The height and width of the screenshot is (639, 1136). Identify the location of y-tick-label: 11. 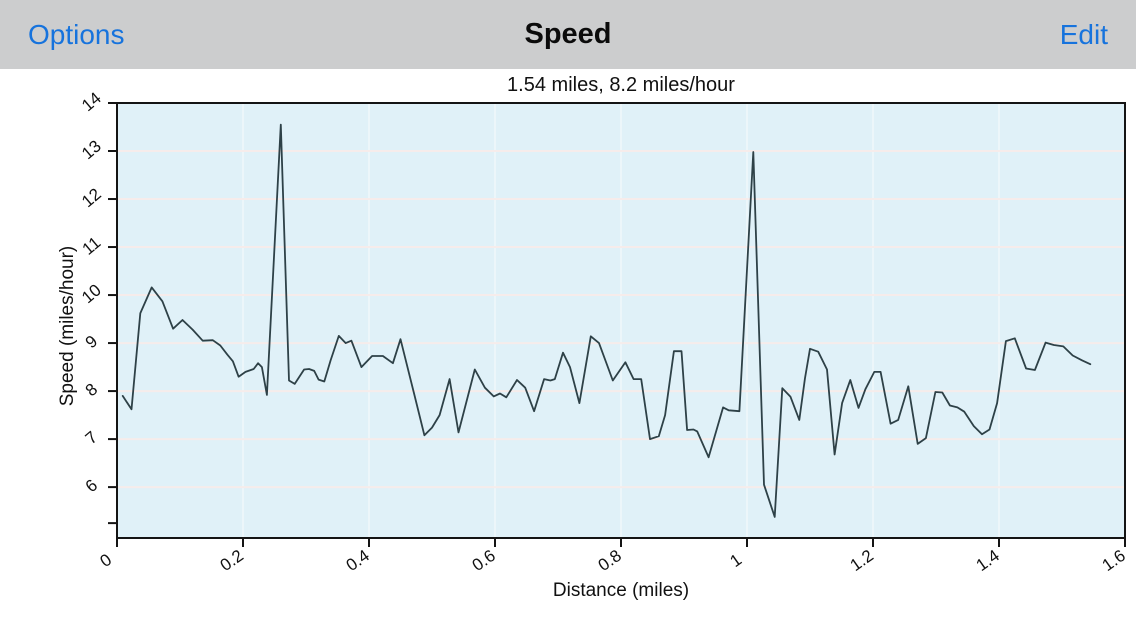
(92, 246).